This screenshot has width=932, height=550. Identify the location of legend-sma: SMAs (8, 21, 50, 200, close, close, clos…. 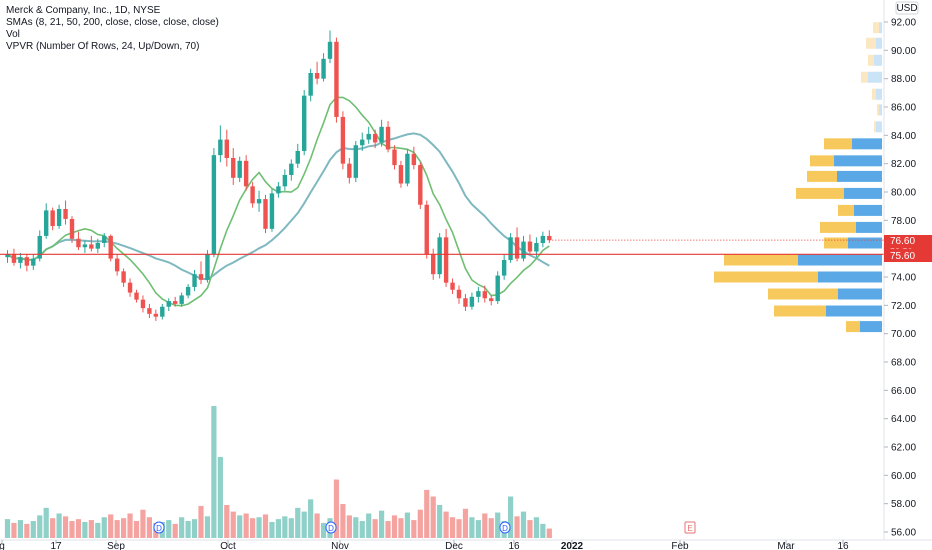
(112, 22).